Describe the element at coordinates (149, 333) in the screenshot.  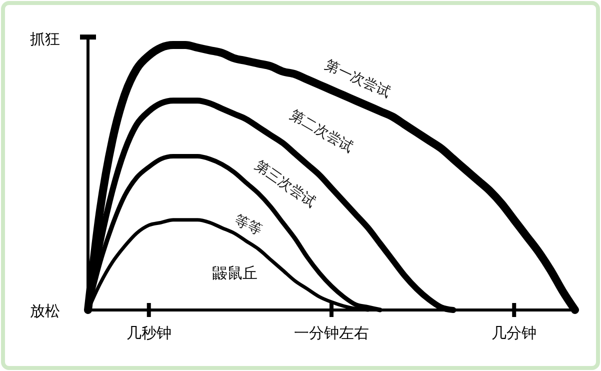
I see `x-tick-label: 几秒钟` at that location.